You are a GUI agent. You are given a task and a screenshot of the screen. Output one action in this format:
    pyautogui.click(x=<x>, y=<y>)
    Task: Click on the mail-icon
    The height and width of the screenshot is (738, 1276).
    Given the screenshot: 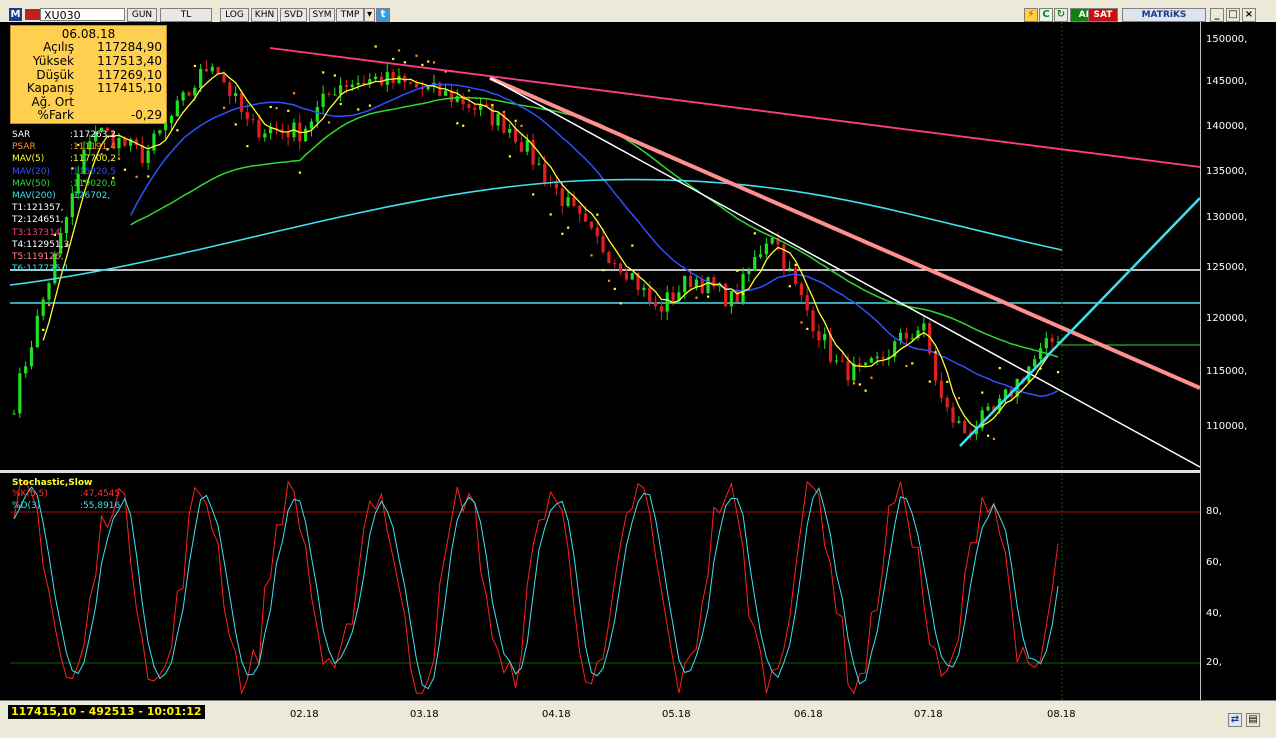 What is the action you would take?
    pyautogui.click(x=32, y=14)
    